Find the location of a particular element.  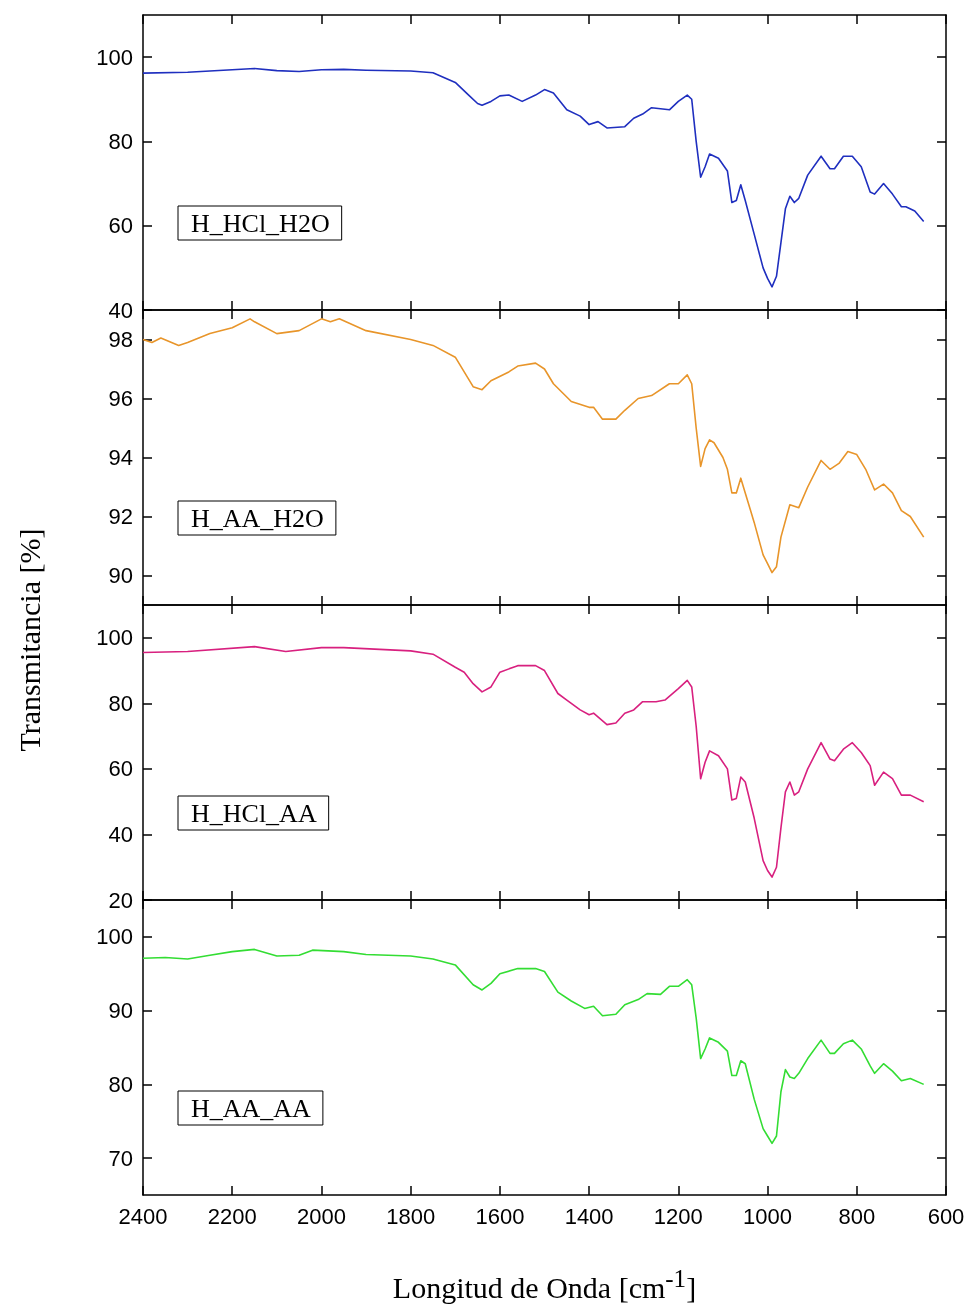

y-tick-label: 94 is located at coordinates (120, 457).